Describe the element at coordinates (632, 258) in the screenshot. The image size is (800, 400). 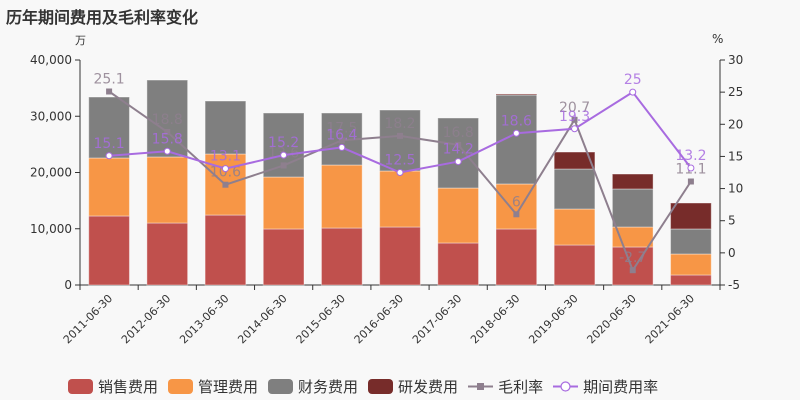
I see `data-label: -2.7` at that location.